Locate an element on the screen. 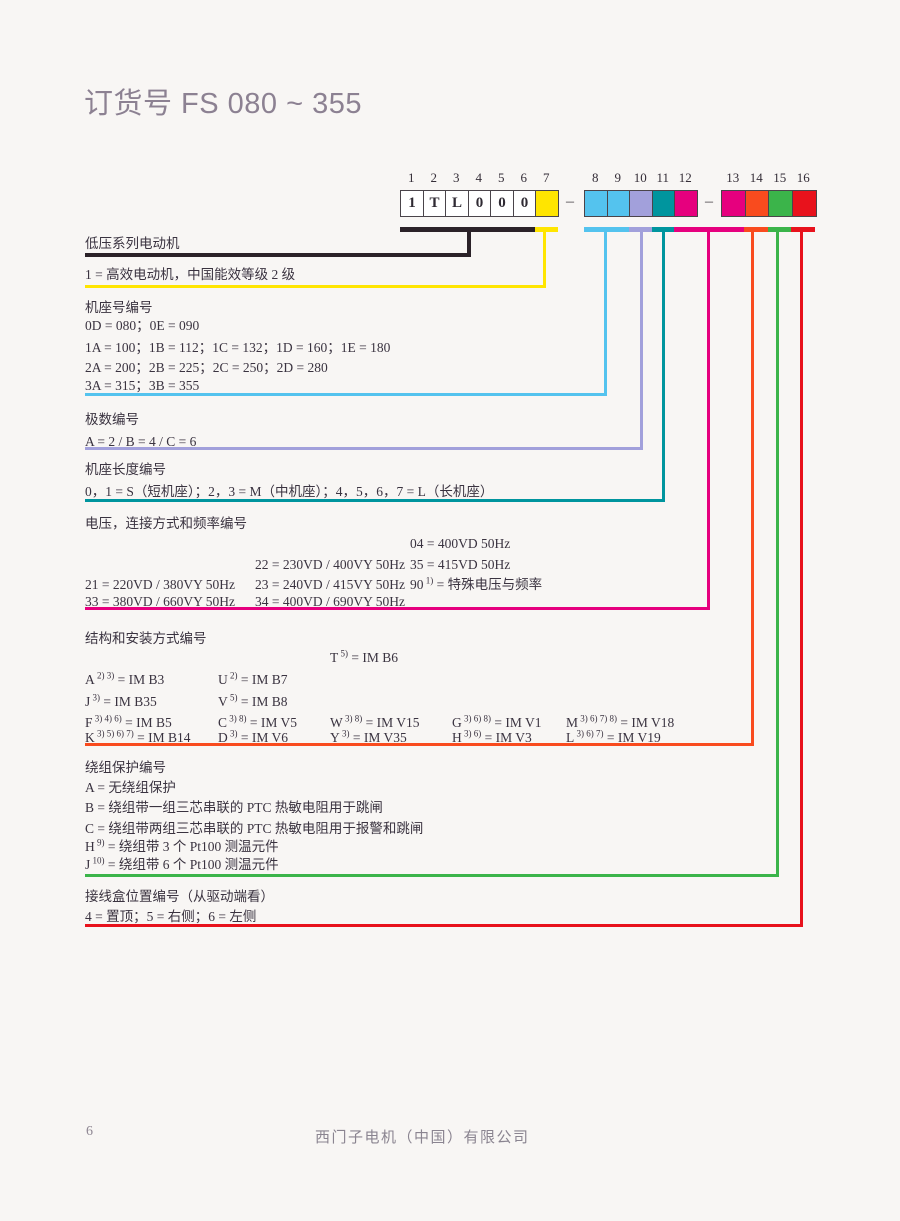 This screenshot has height=1221, width=900. voltage-entry: 34 = 400VD / 690VY 50Hz is located at coordinates (330, 601).